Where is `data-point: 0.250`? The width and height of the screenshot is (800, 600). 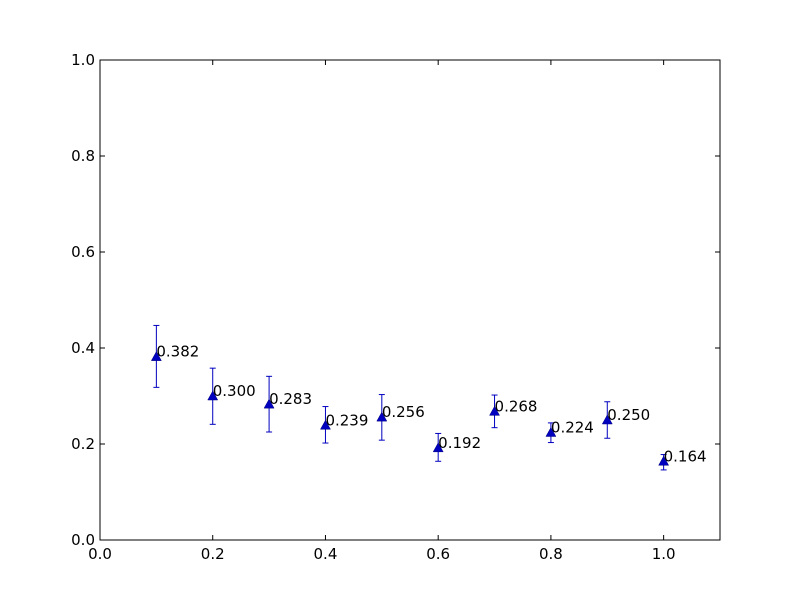 data-point: 0.250 is located at coordinates (625, 420).